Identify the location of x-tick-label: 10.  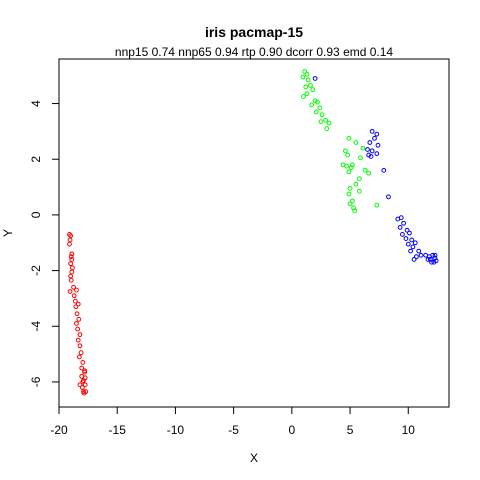
(409, 430).